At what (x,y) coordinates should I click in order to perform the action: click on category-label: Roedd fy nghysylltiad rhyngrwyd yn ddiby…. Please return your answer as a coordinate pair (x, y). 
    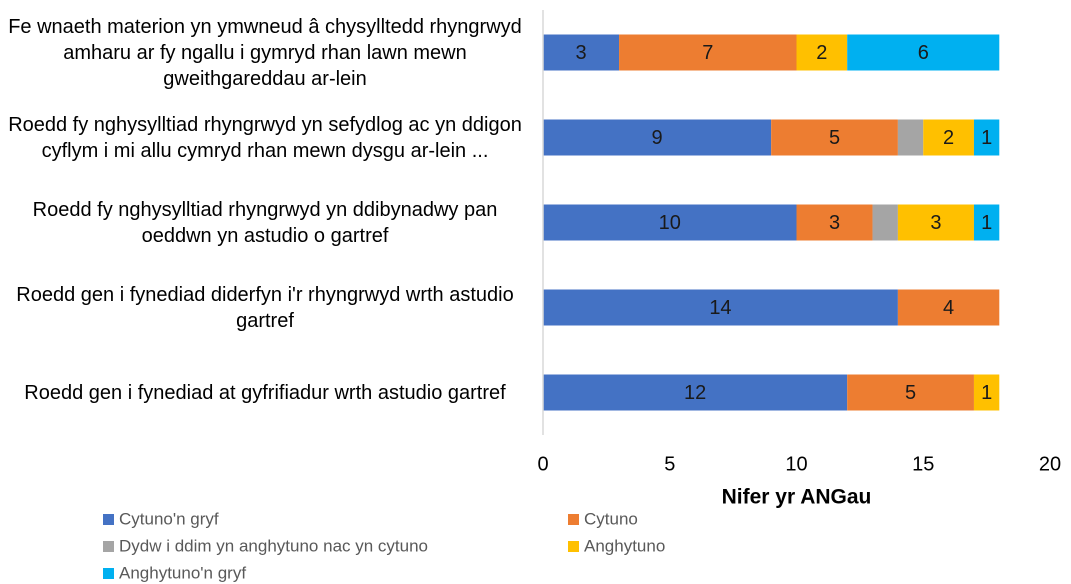
    Looking at the image, I should click on (265, 222).